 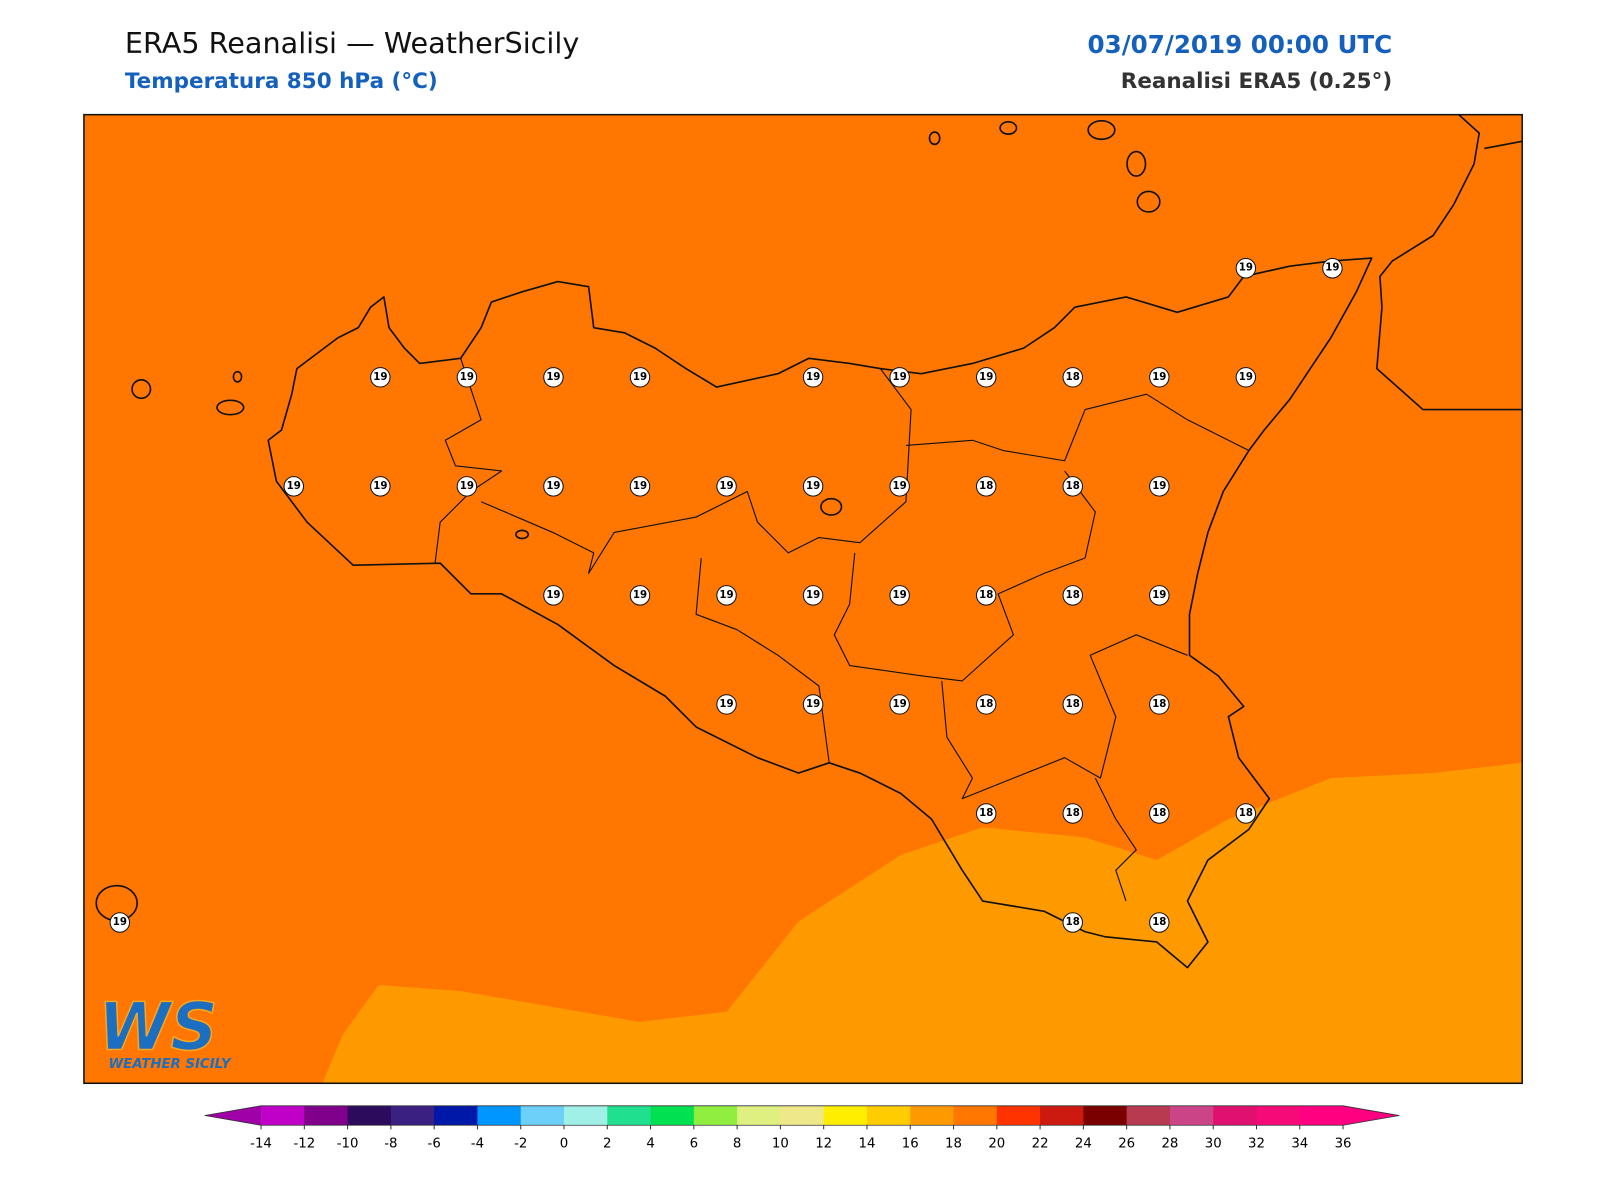 I want to click on logo: WS WEATHER SICILY, so click(x=165, y=1030).